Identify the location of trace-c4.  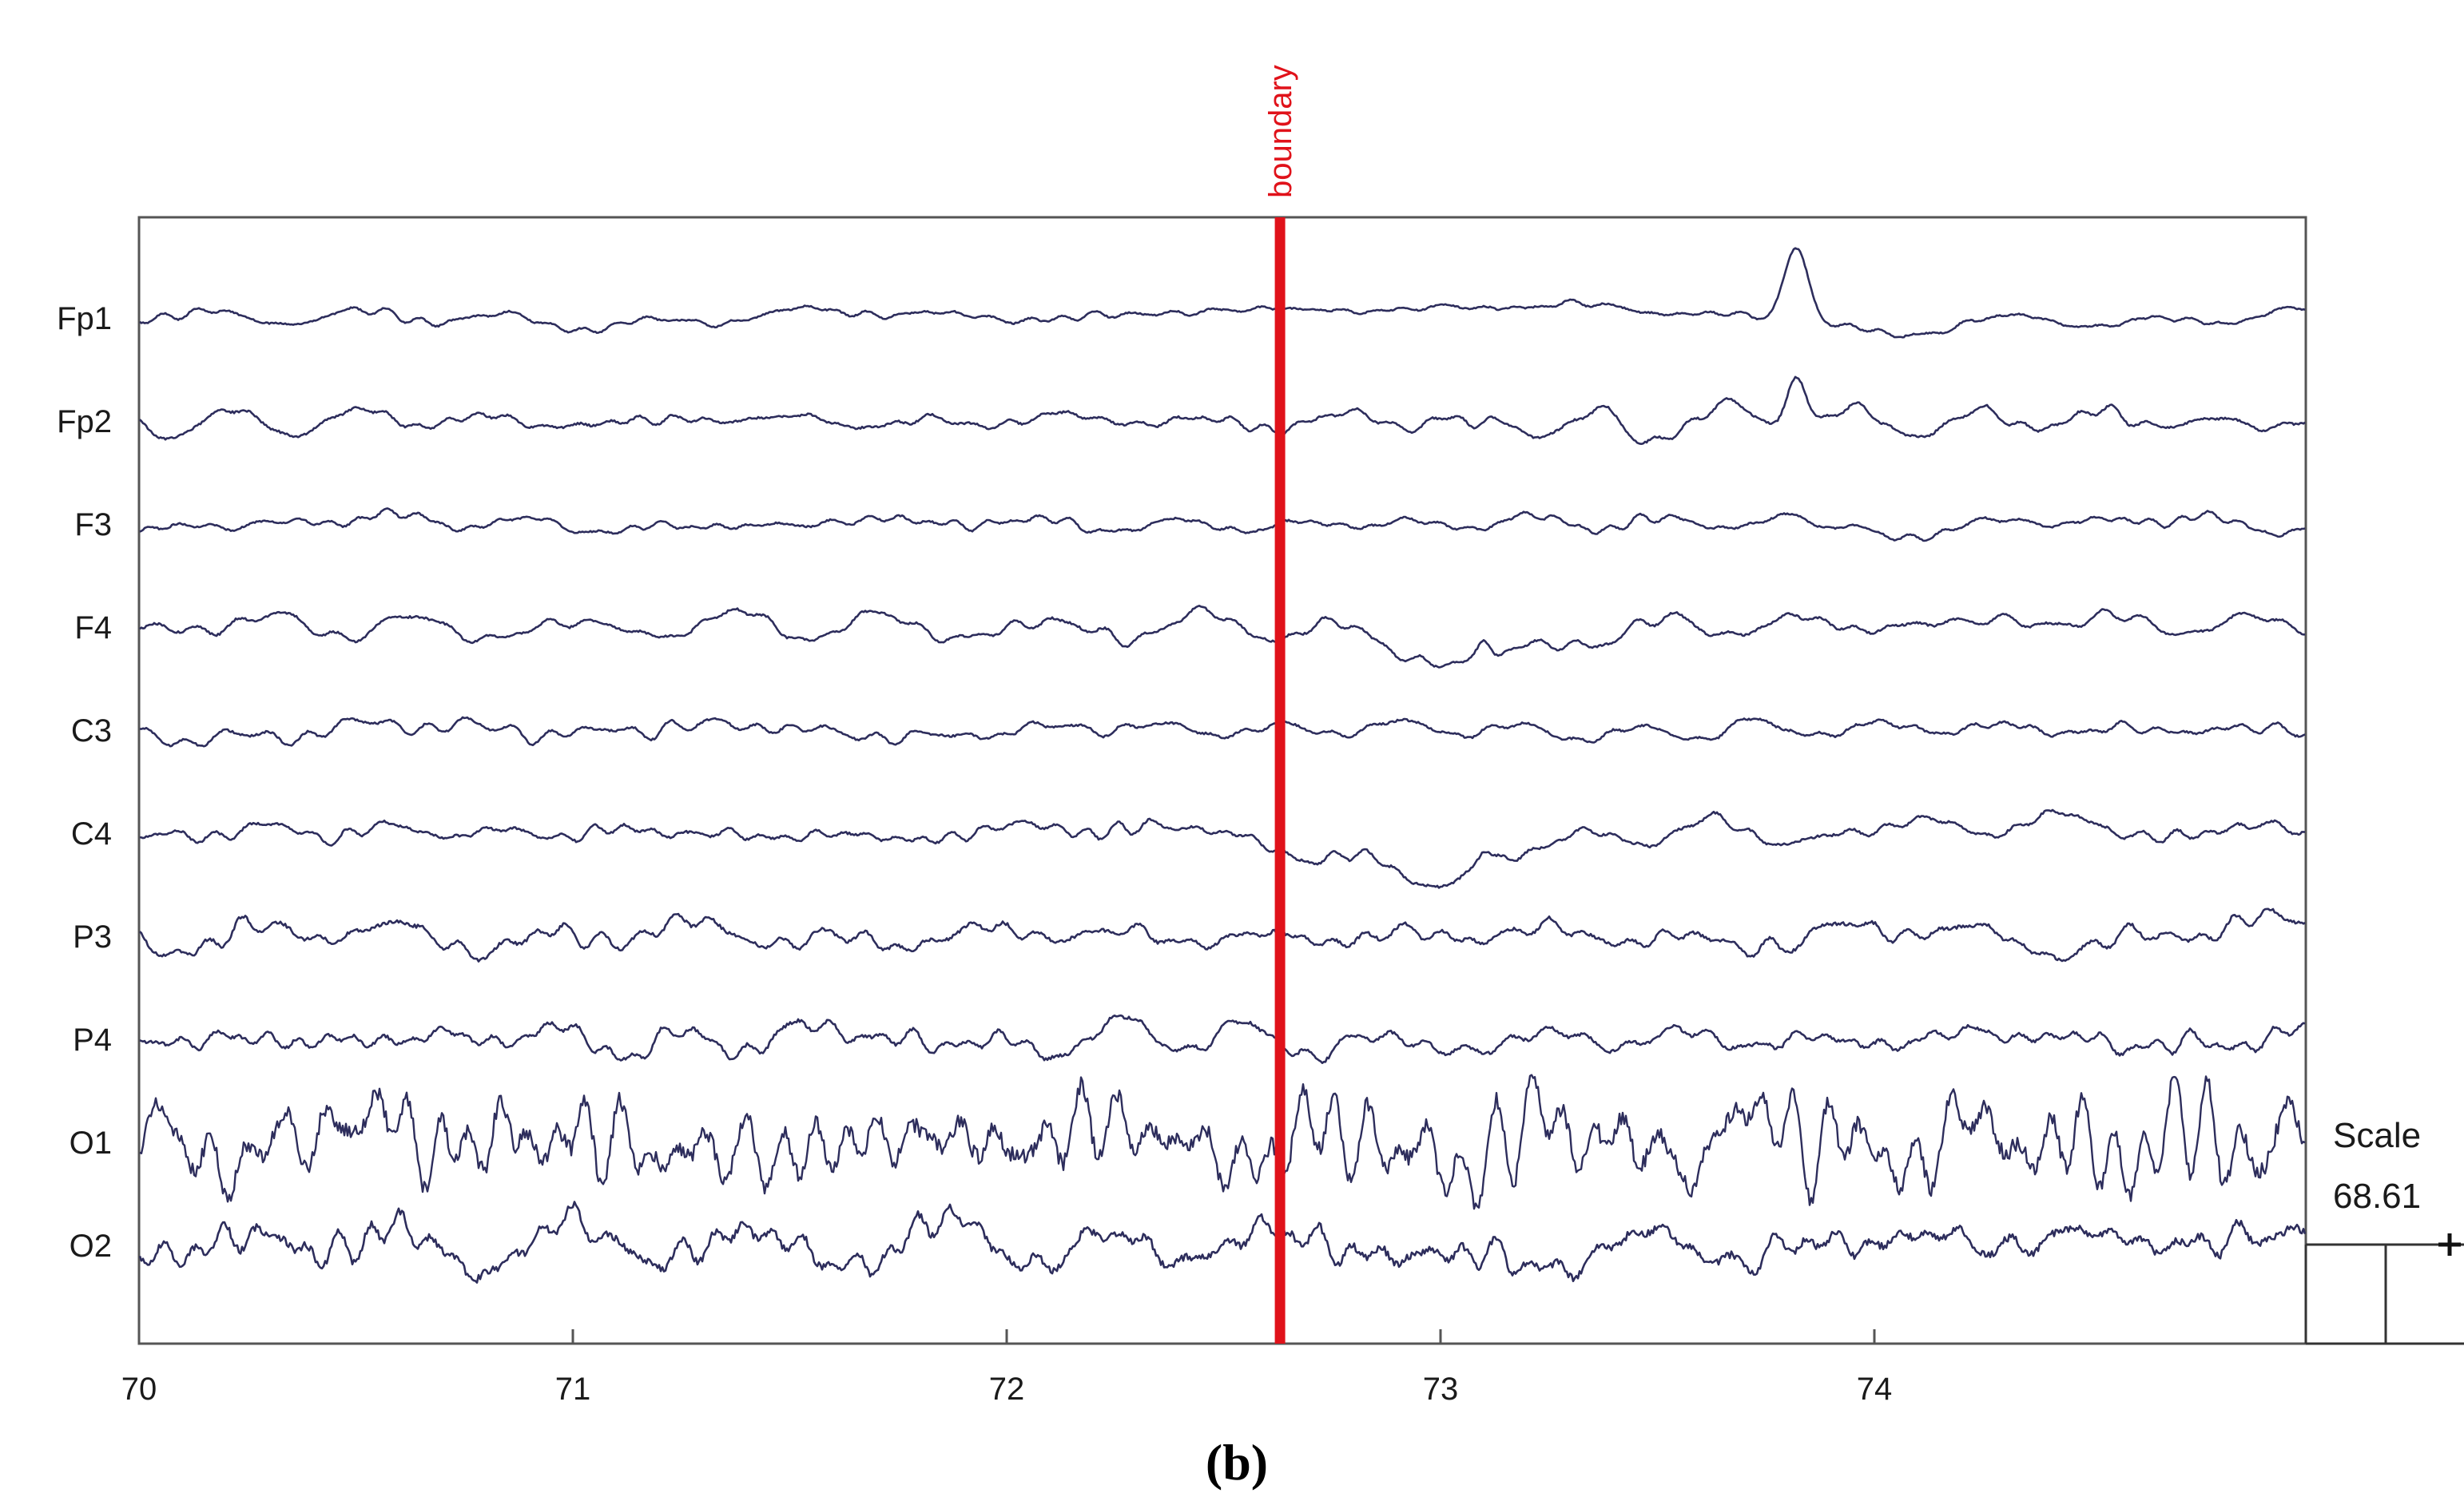
(1222, 848).